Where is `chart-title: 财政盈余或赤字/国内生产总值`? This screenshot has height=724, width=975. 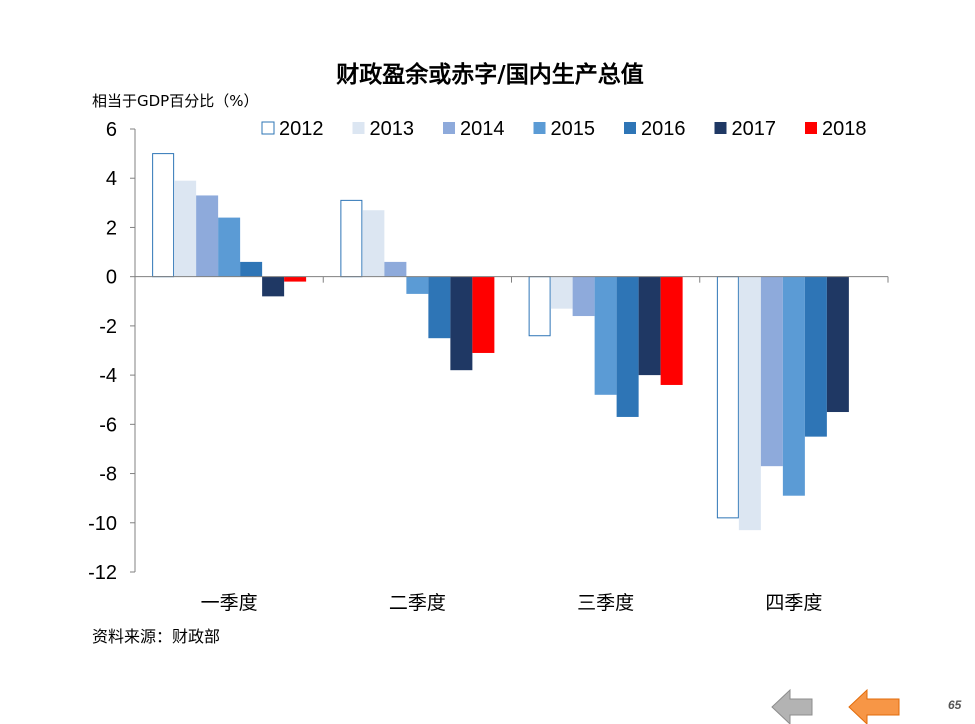 chart-title: 财政盈余或赤字/国内生产总值 is located at coordinates (489, 74).